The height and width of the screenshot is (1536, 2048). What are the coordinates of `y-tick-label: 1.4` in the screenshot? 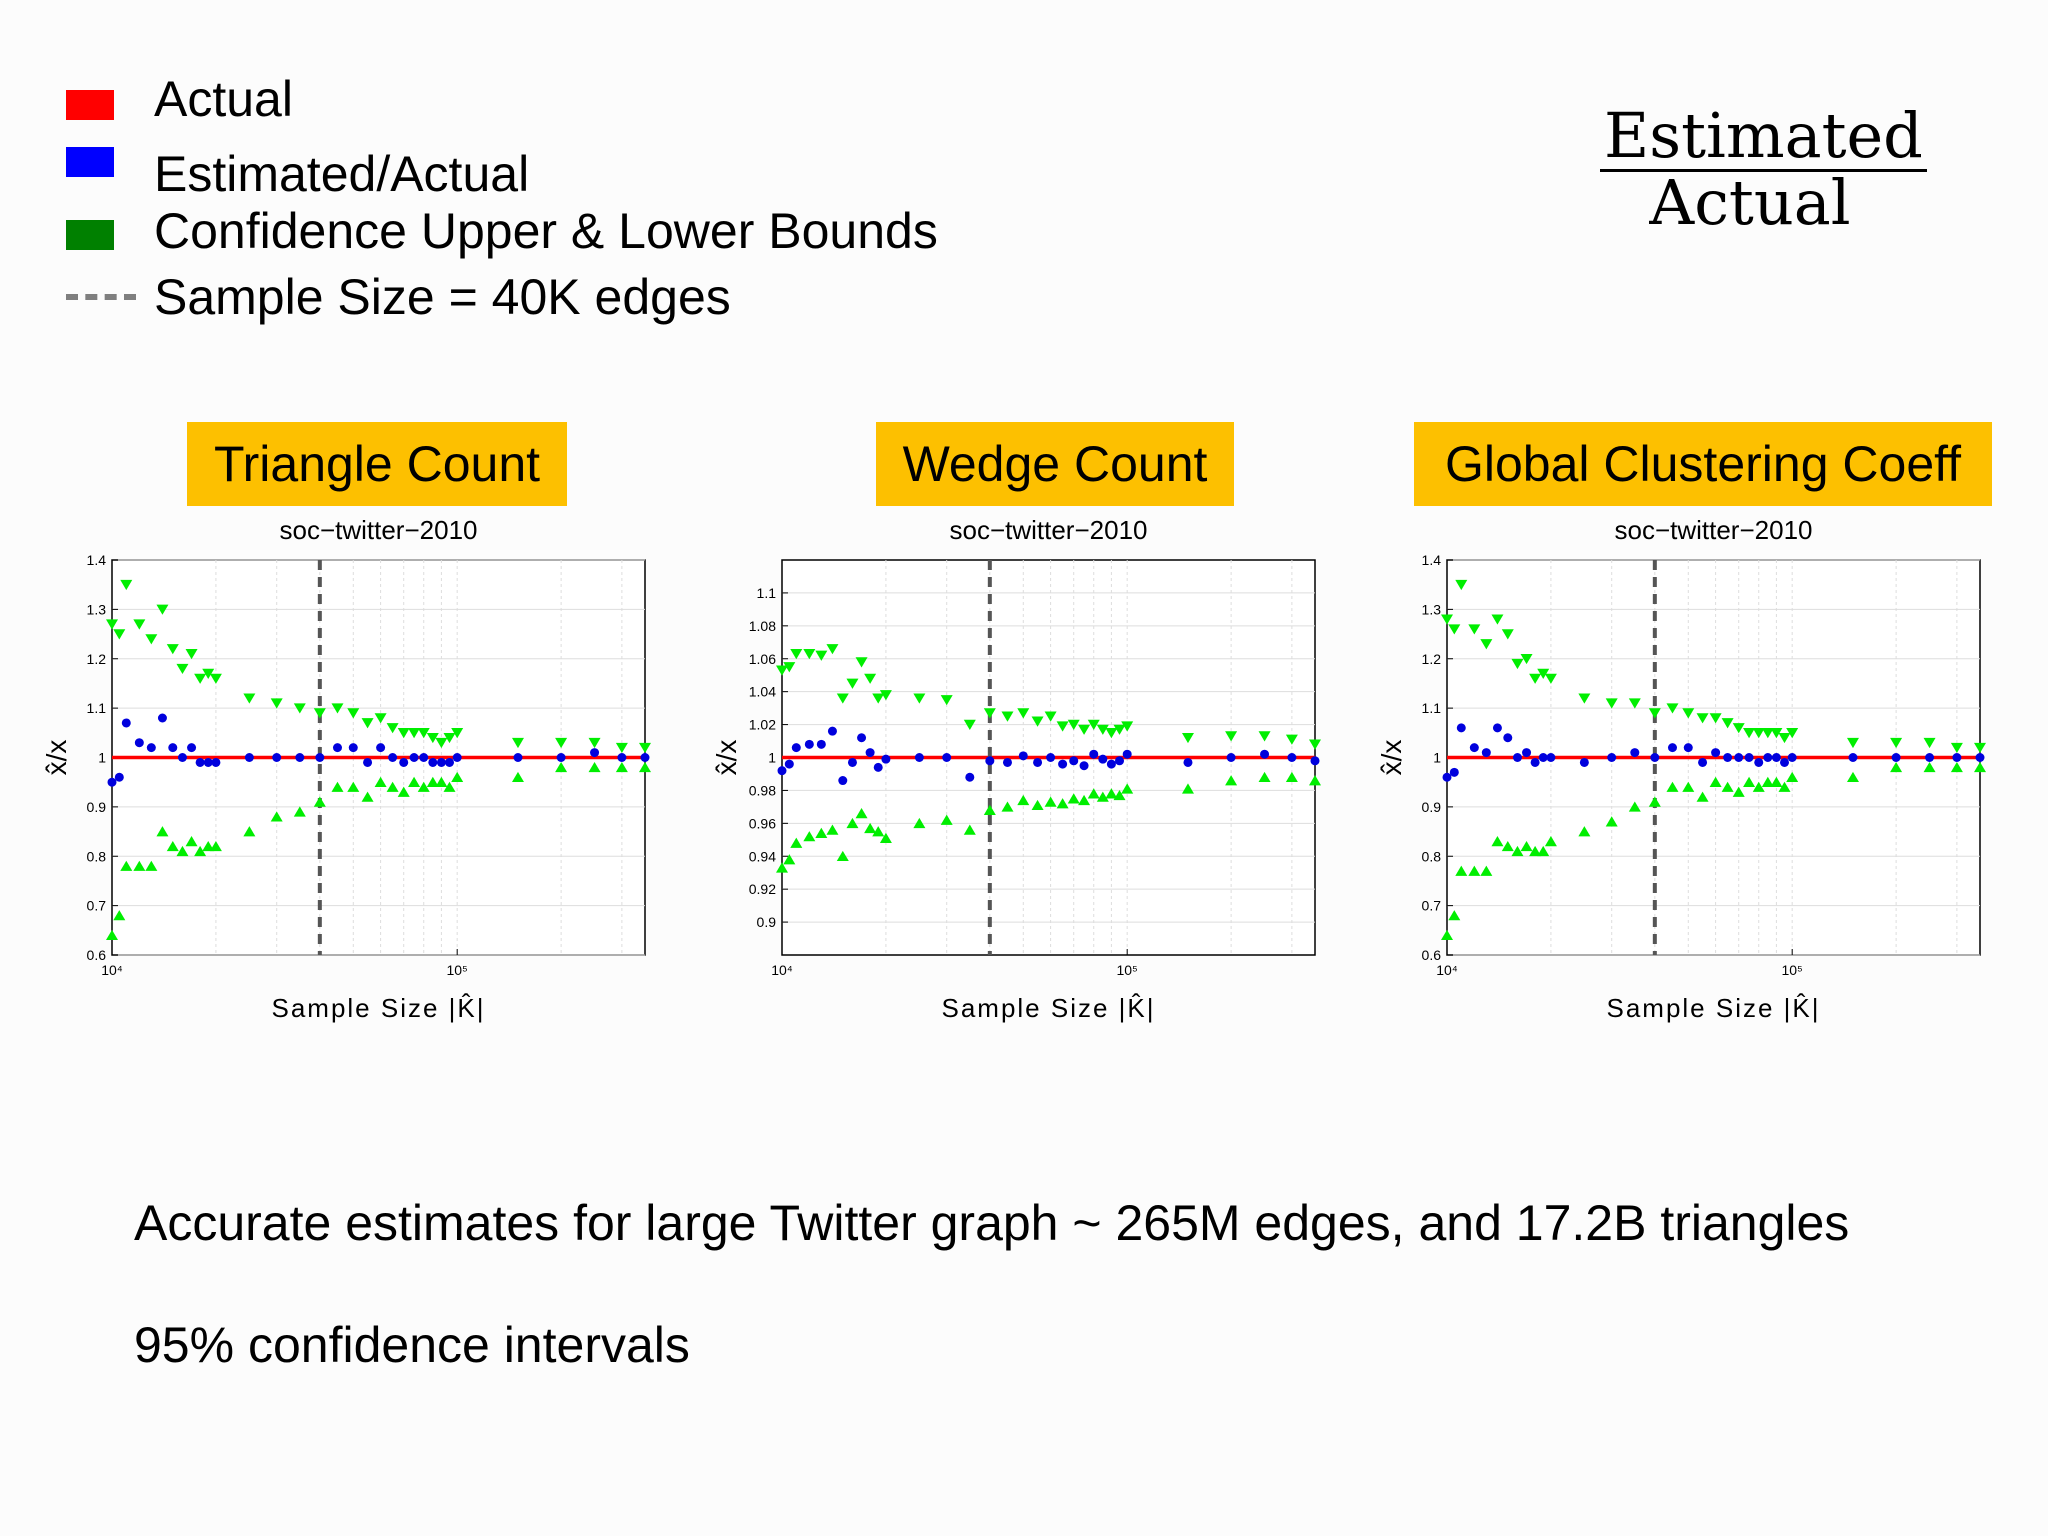 It's located at (97, 560).